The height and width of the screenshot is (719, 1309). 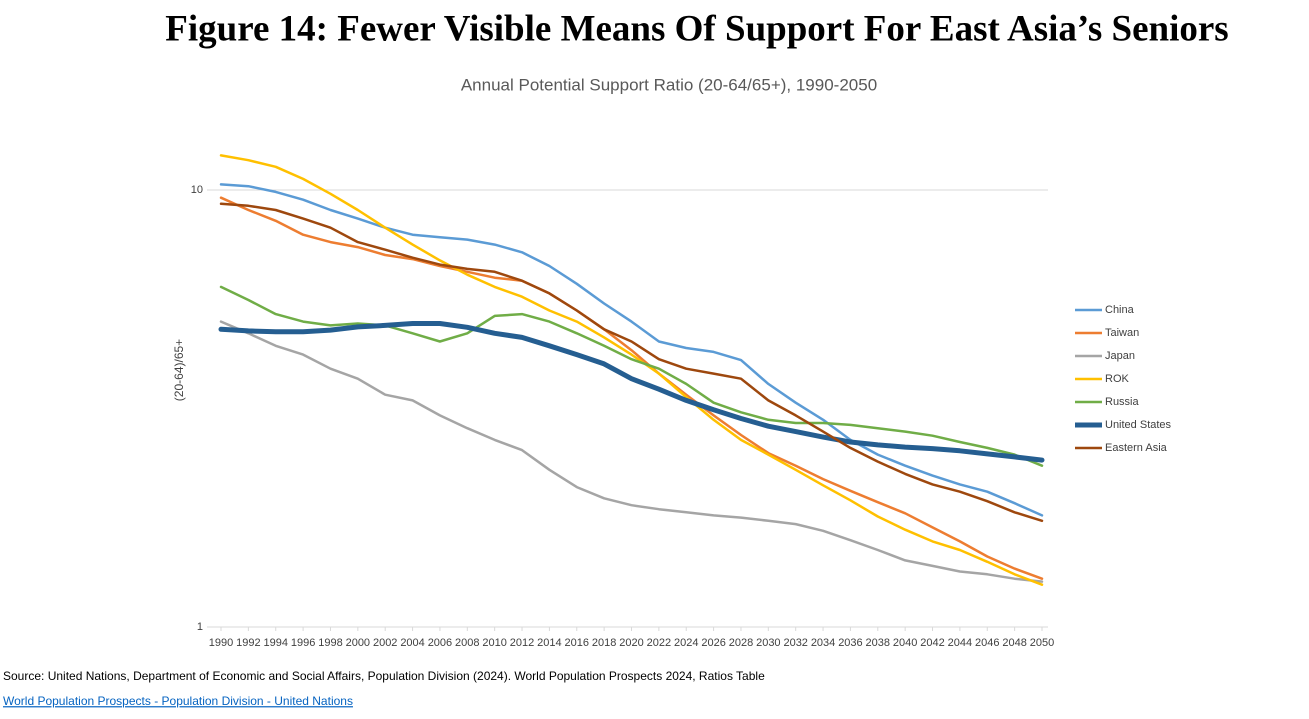 What do you see at coordinates (1117, 379) in the screenshot?
I see `legend-label: ROK` at bounding box center [1117, 379].